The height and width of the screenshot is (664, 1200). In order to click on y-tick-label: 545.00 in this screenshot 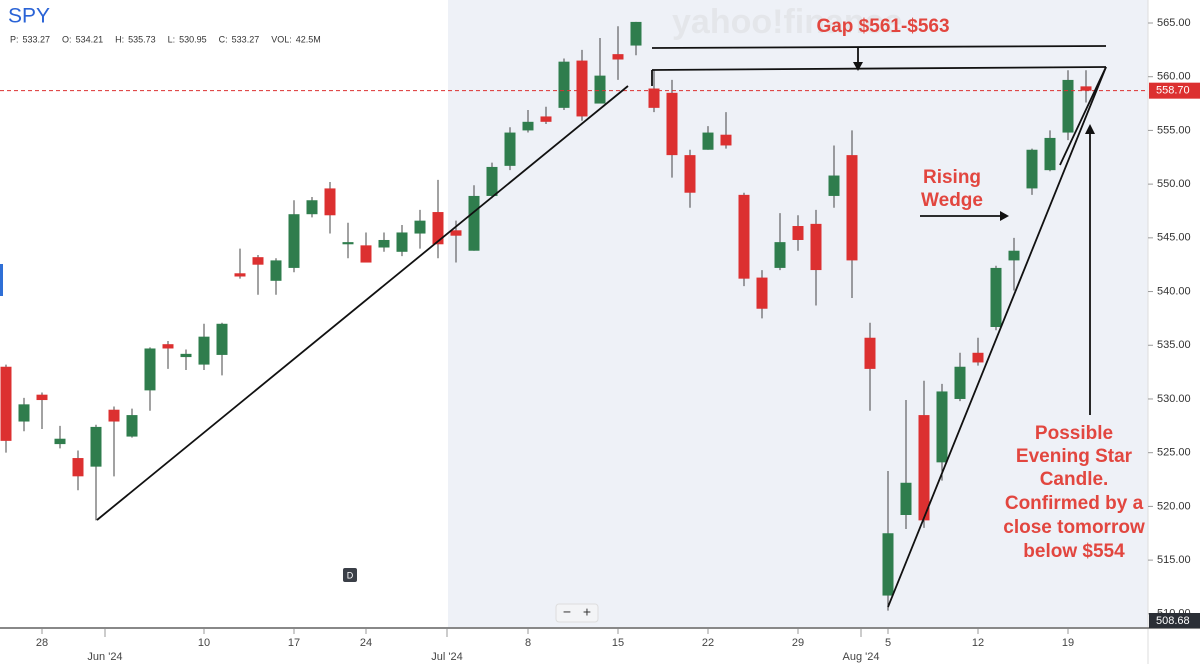, I will do `click(1174, 238)`.